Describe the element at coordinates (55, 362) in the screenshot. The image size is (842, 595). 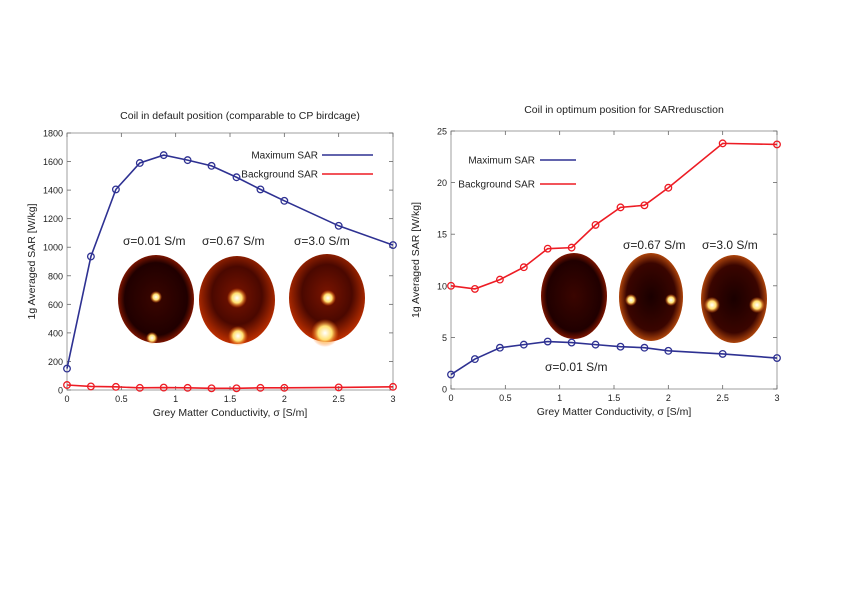
I see `y-tick-label: 200` at that location.